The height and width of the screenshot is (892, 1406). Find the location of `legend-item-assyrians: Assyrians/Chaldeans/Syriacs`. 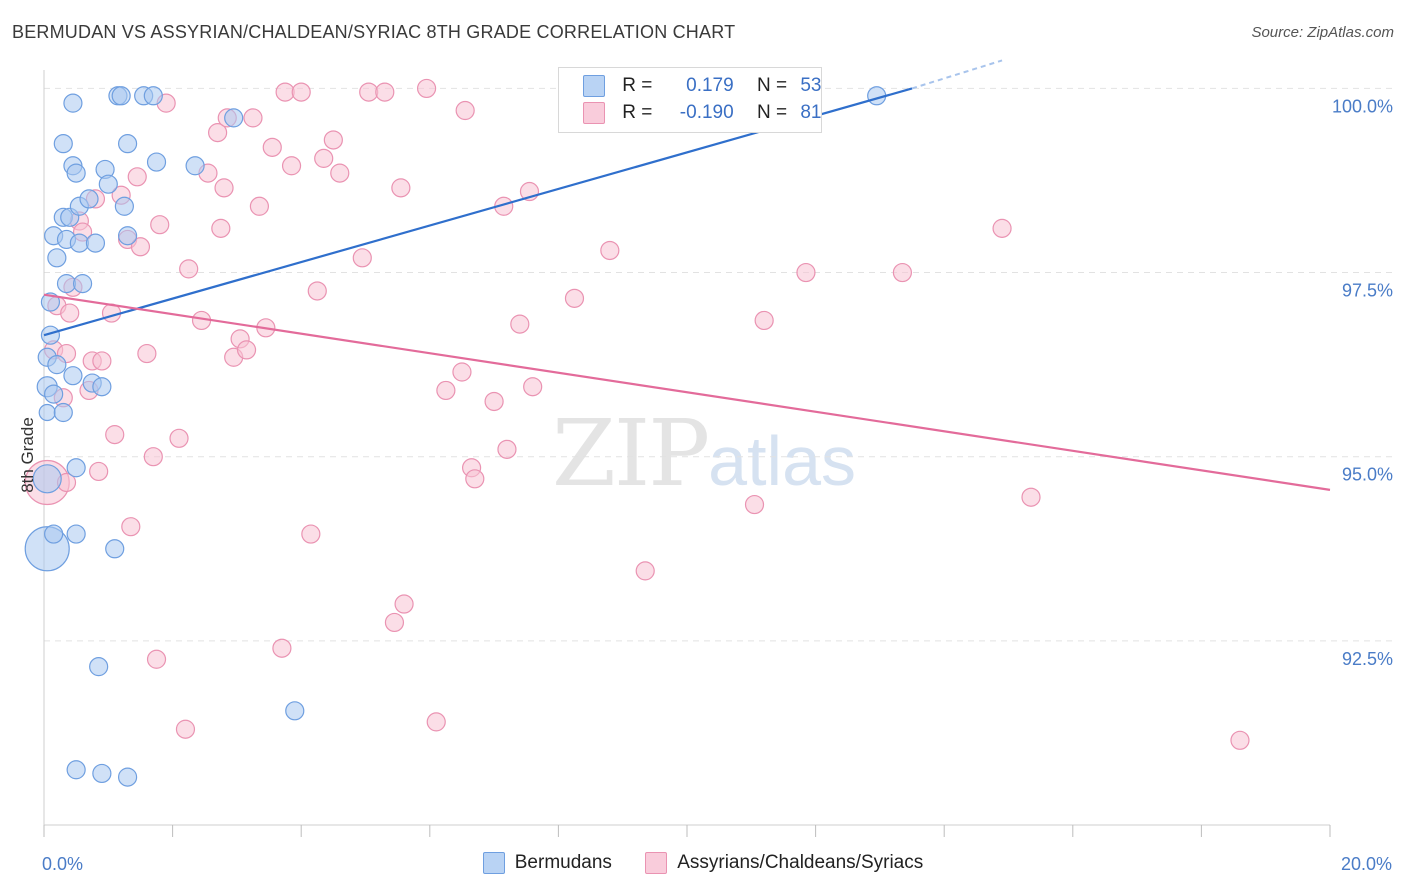

legend-item-assyrians: Assyrians/Chaldeans/Syriacs is located at coordinates (784, 863).